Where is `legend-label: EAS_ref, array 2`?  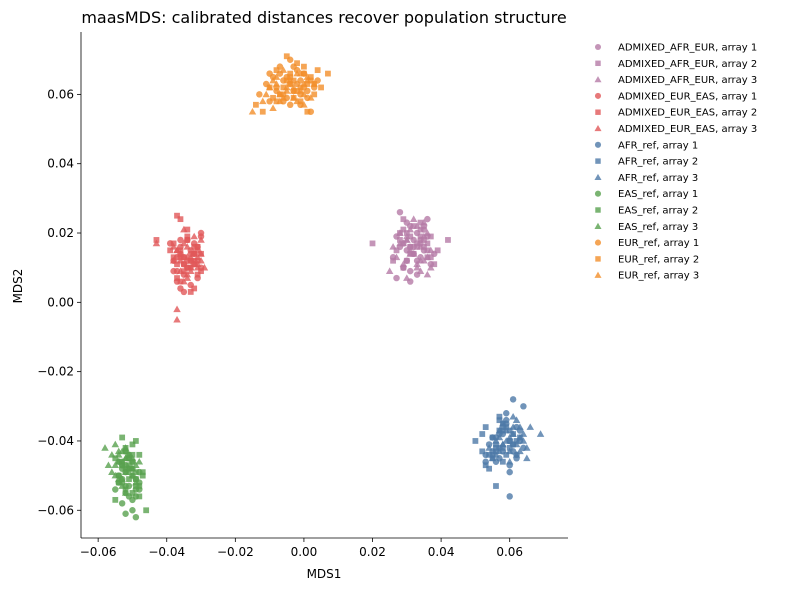 legend-label: EAS_ref, array 2 is located at coordinates (658, 211).